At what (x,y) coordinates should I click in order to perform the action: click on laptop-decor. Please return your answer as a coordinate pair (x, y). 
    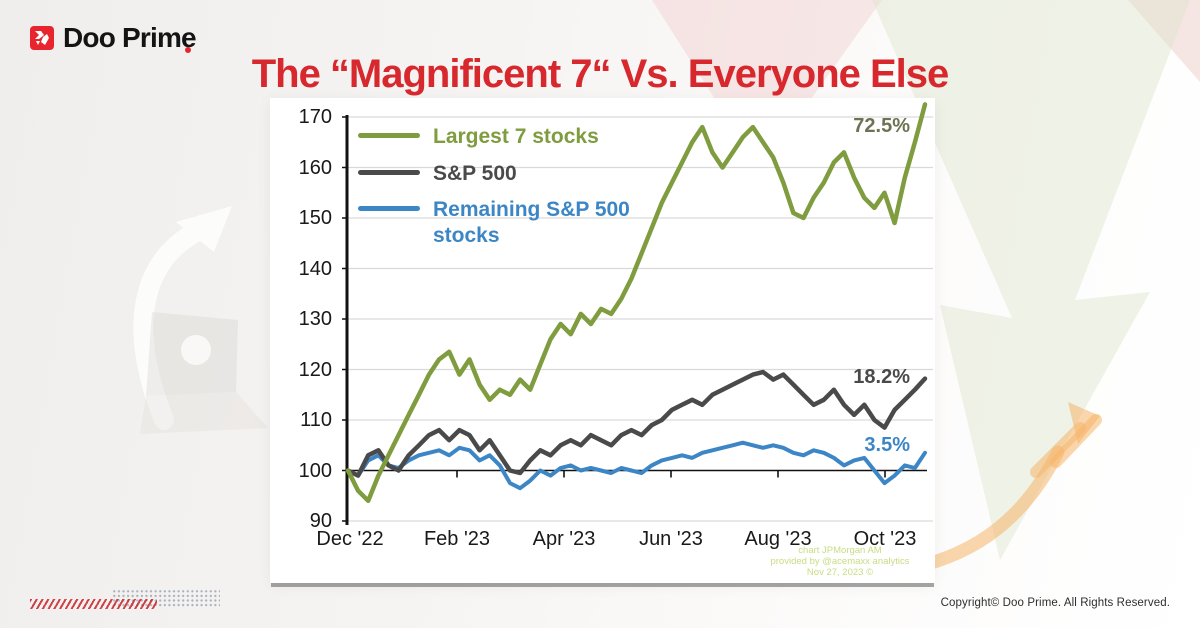
    Looking at the image, I should click on (204, 373).